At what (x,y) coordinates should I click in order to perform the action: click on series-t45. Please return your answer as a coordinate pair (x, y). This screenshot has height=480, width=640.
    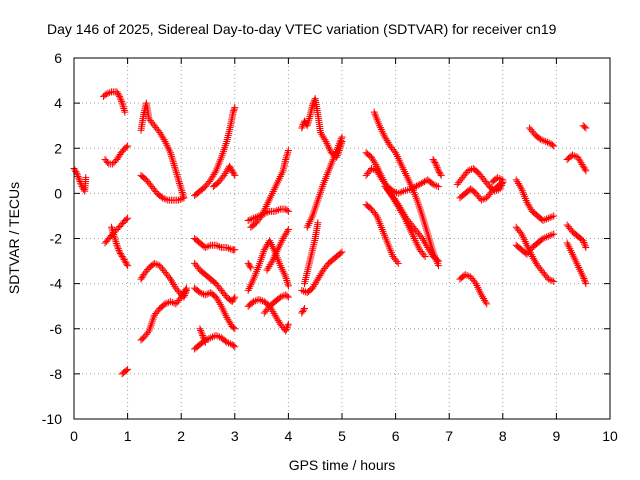
    Looking at the image, I should click on (576, 236).